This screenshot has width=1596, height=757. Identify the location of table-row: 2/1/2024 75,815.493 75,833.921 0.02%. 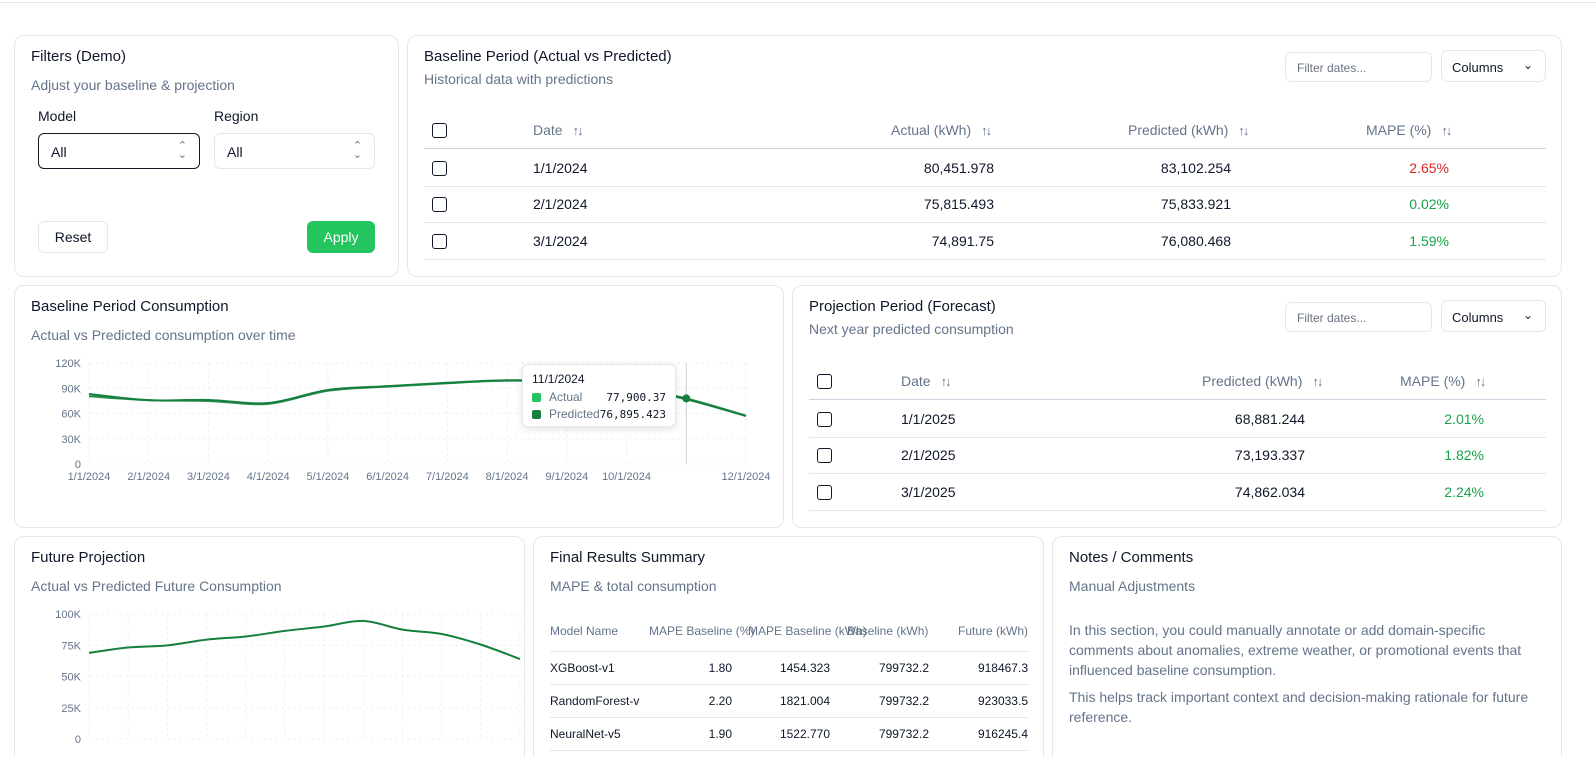
(985, 204).